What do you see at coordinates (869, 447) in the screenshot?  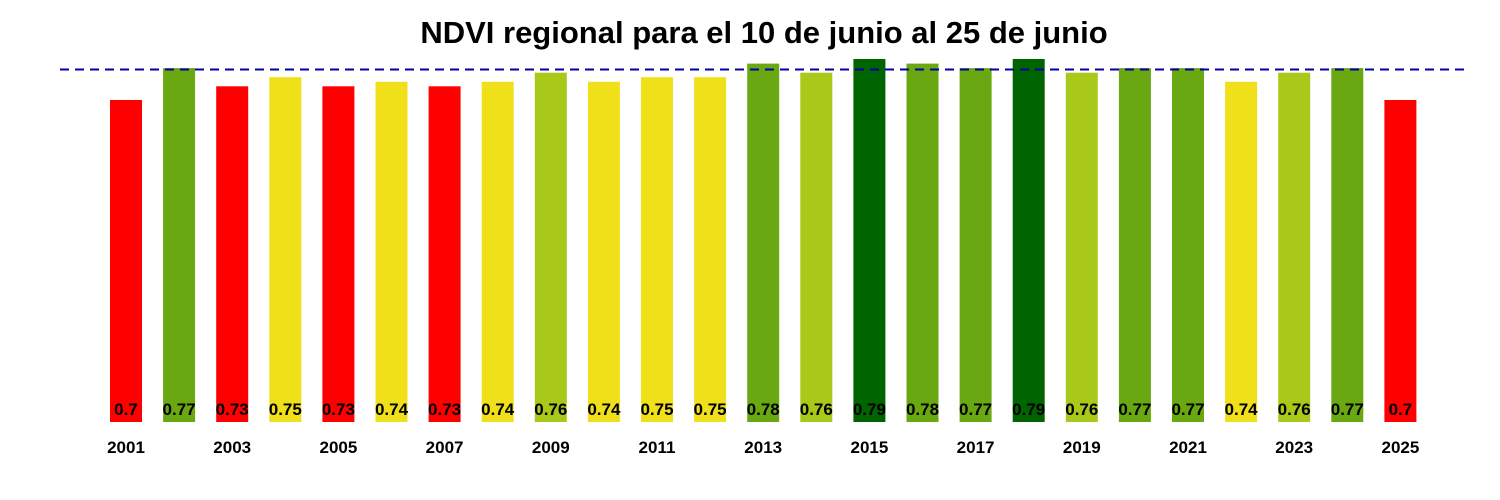 I see `x-tick-2015: 2015` at bounding box center [869, 447].